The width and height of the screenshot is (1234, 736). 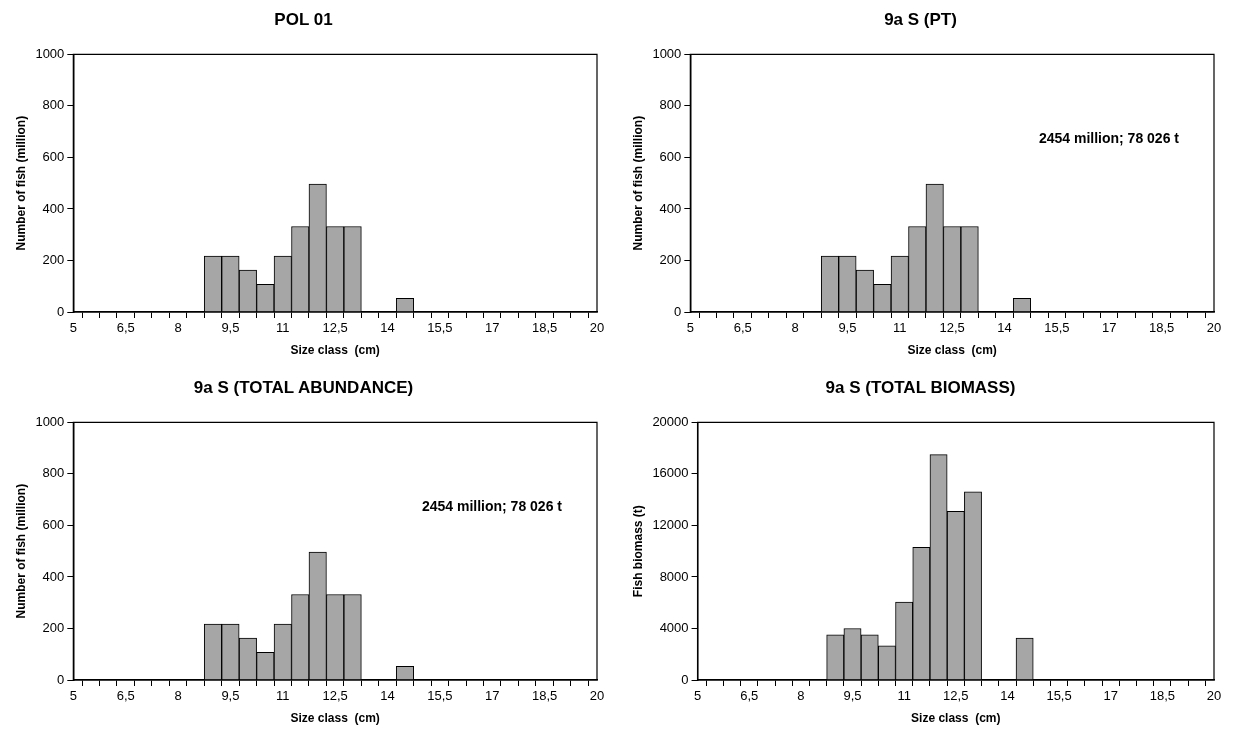 I want to click on y-tick-label: 12000, so click(x=670, y=525).